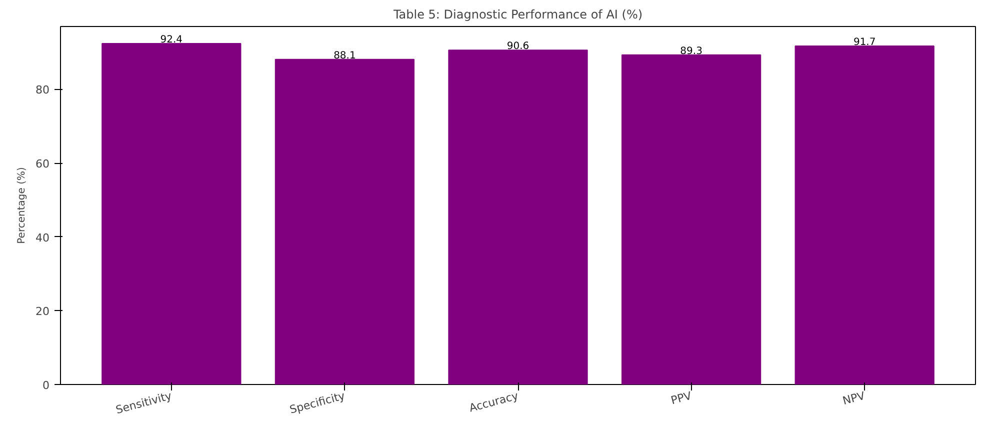  What do you see at coordinates (43, 90) in the screenshot?
I see `y-tick-label: 80` at bounding box center [43, 90].